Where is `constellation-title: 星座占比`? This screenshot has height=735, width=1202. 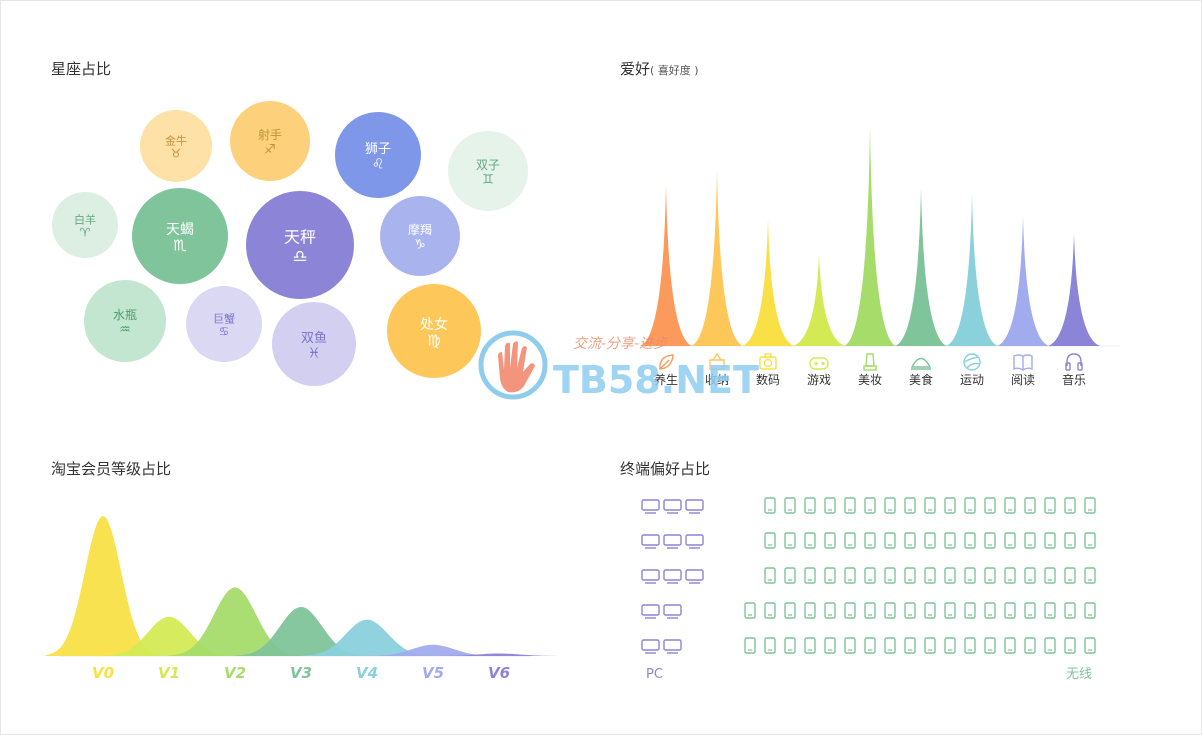
constellation-title: 星座占比 is located at coordinates (81, 69).